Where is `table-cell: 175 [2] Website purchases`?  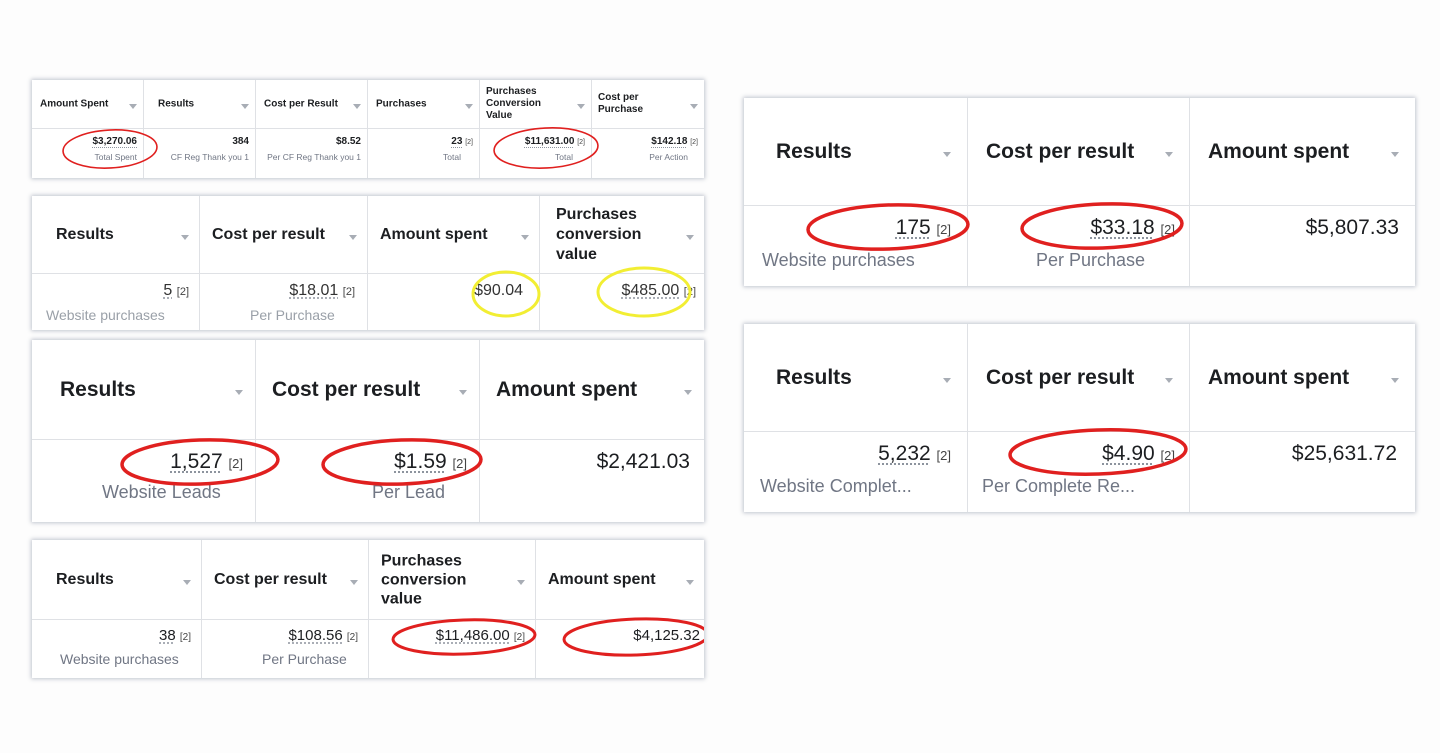
table-cell: 175 [2] Website purchases is located at coordinates (855, 246).